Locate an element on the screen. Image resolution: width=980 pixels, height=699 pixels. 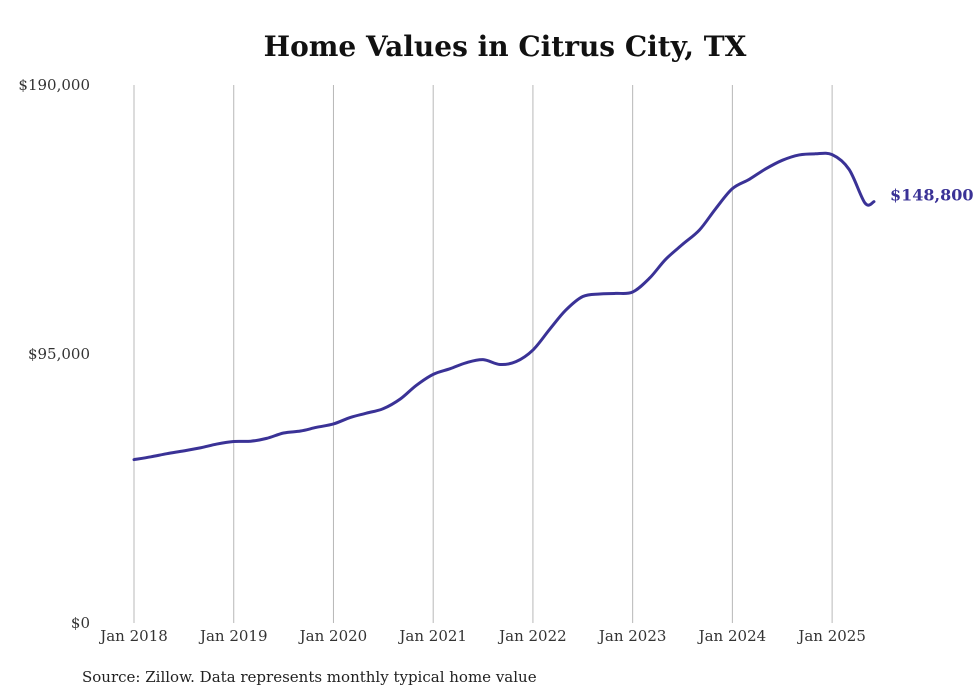
chart-title: Home Values in Citrus City, TX is located at coordinates (505, 46).